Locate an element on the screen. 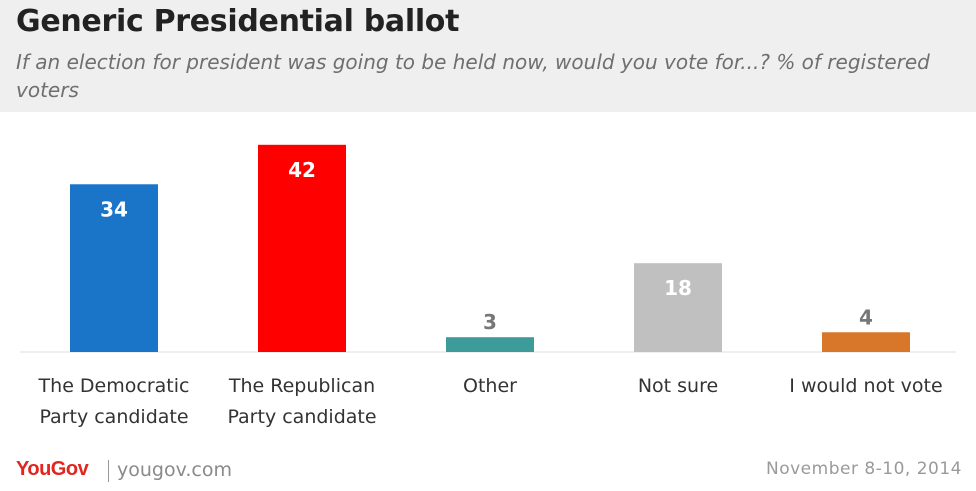 The width and height of the screenshot is (976, 491). category-label: I would not vote is located at coordinates (865, 386).